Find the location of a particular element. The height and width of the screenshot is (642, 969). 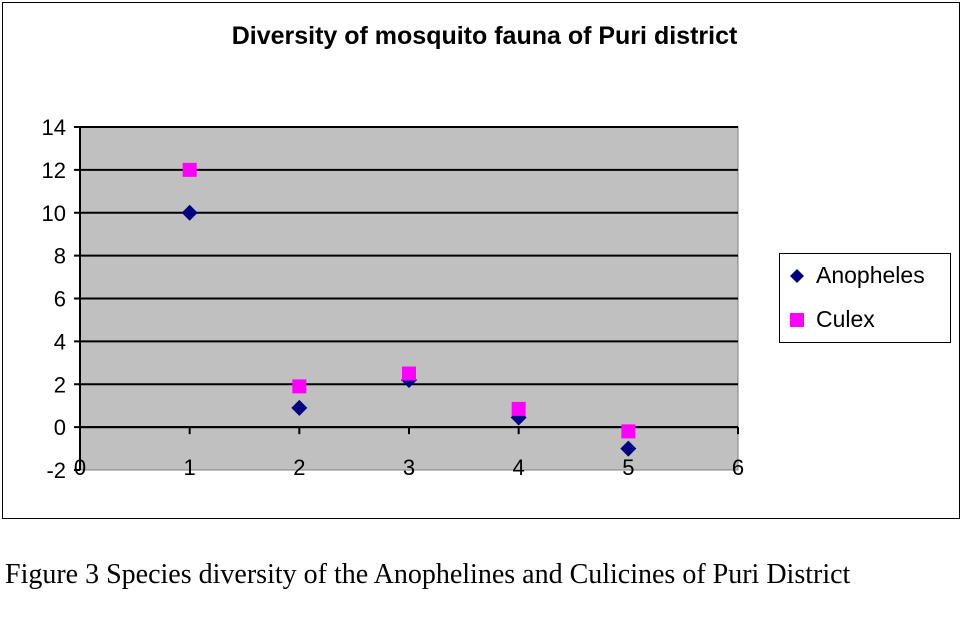

legend-item-culex: Culex is located at coordinates (832, 319).